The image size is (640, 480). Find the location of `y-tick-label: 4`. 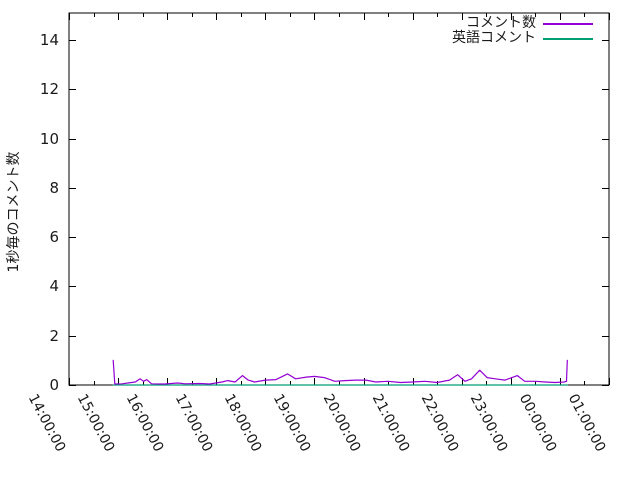

y-tick-label: 4 is located at coordinates (54, 286).